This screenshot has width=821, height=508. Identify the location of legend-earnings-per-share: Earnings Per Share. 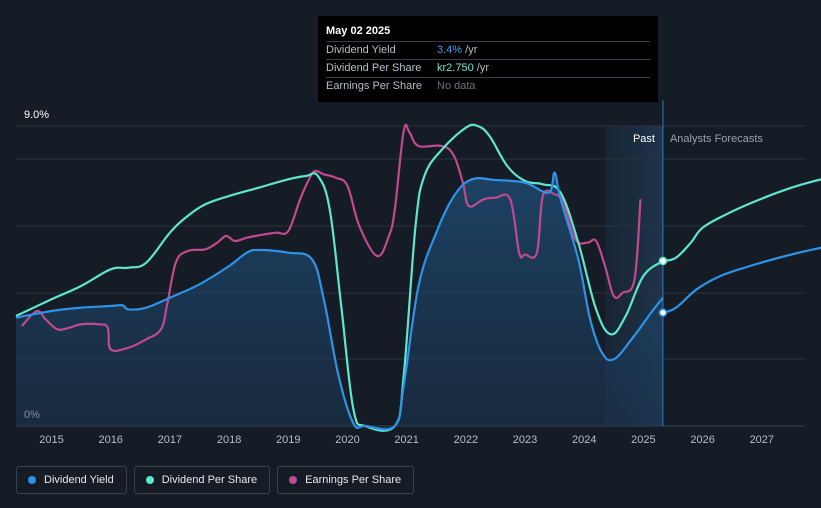
(346, 480).